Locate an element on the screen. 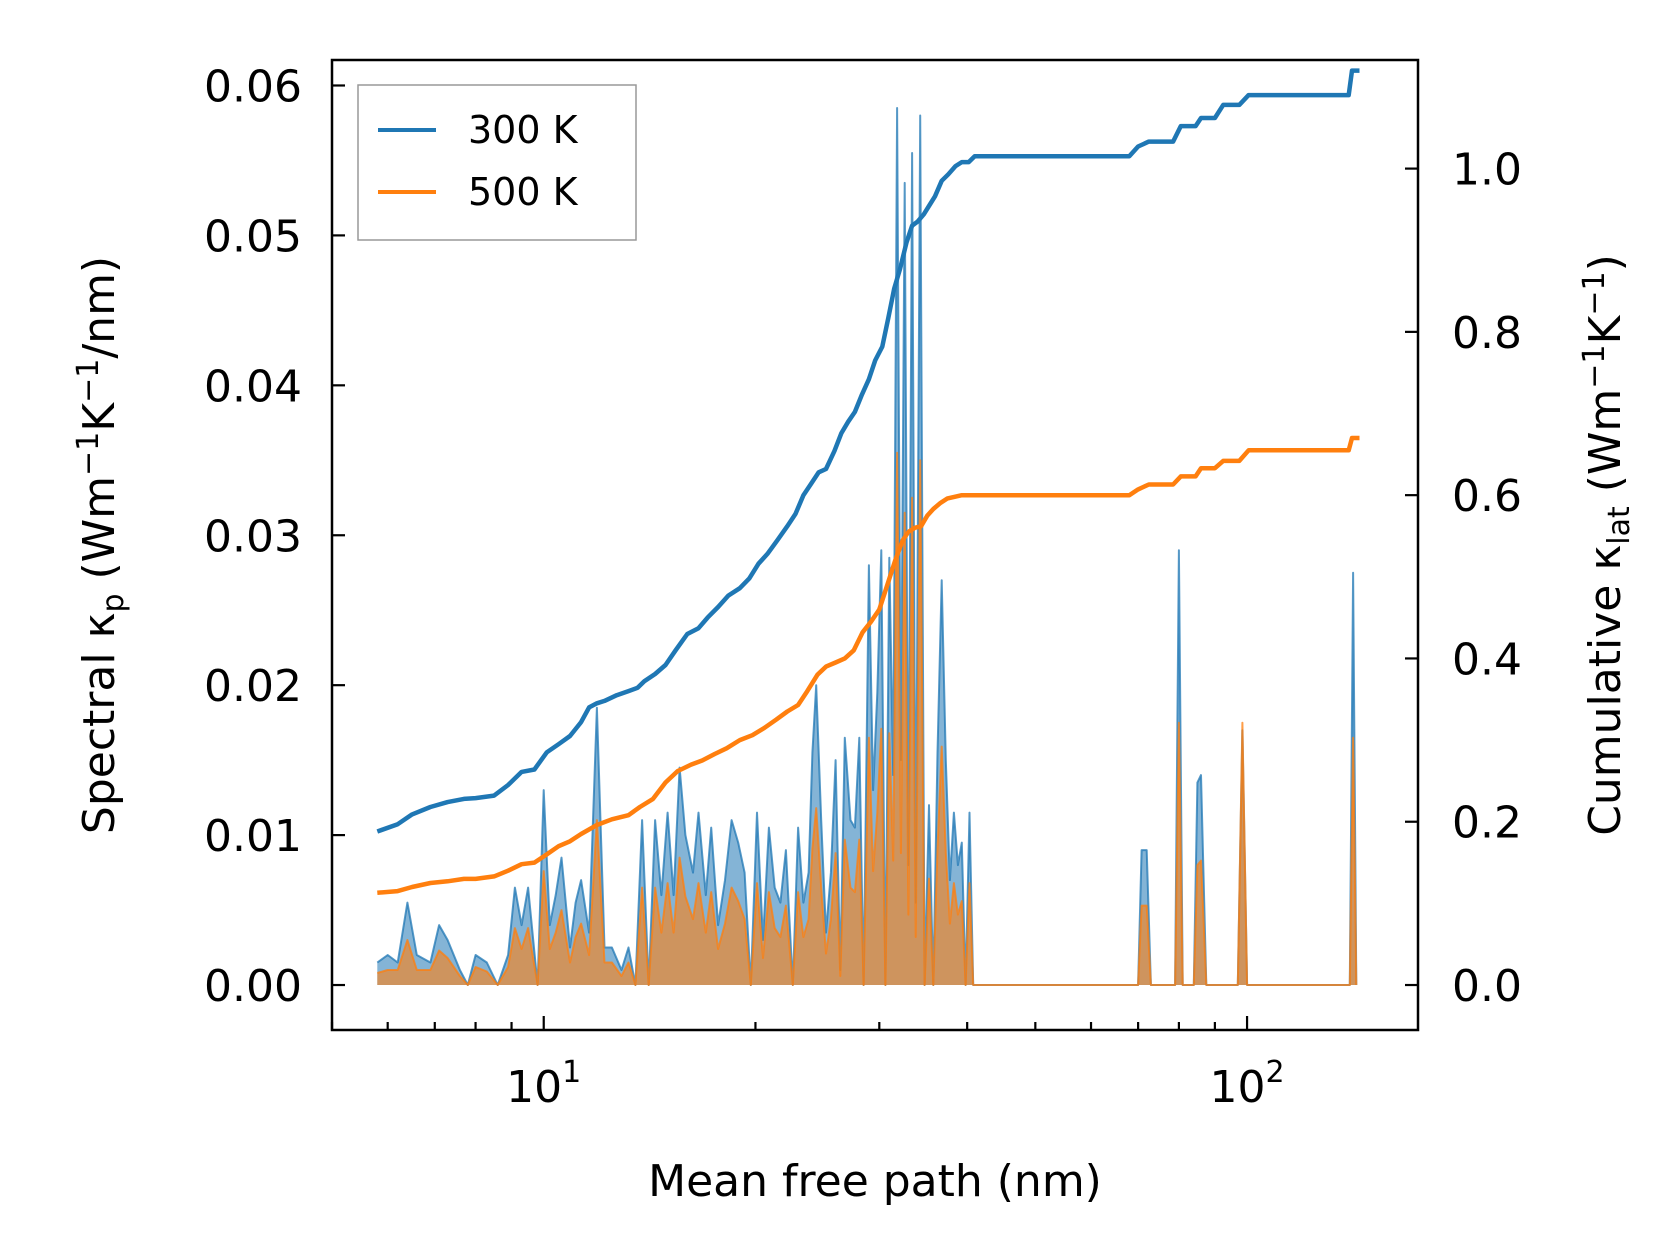 This screenshot has height=1254, width=1679. legend-box is located at coordinates (497, 162).